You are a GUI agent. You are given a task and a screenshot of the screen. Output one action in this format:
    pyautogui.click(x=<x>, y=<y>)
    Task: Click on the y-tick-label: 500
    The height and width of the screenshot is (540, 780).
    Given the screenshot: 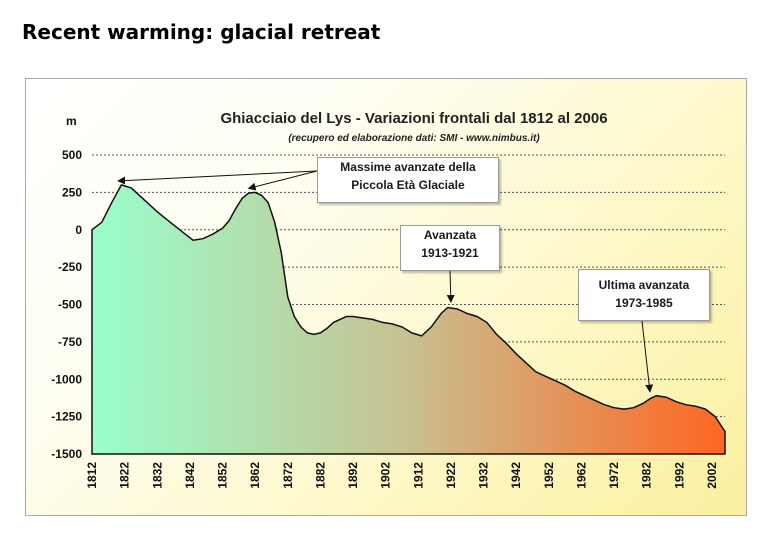 What is the action you would take?
    pyautogui.click(x=72, y=155)
    